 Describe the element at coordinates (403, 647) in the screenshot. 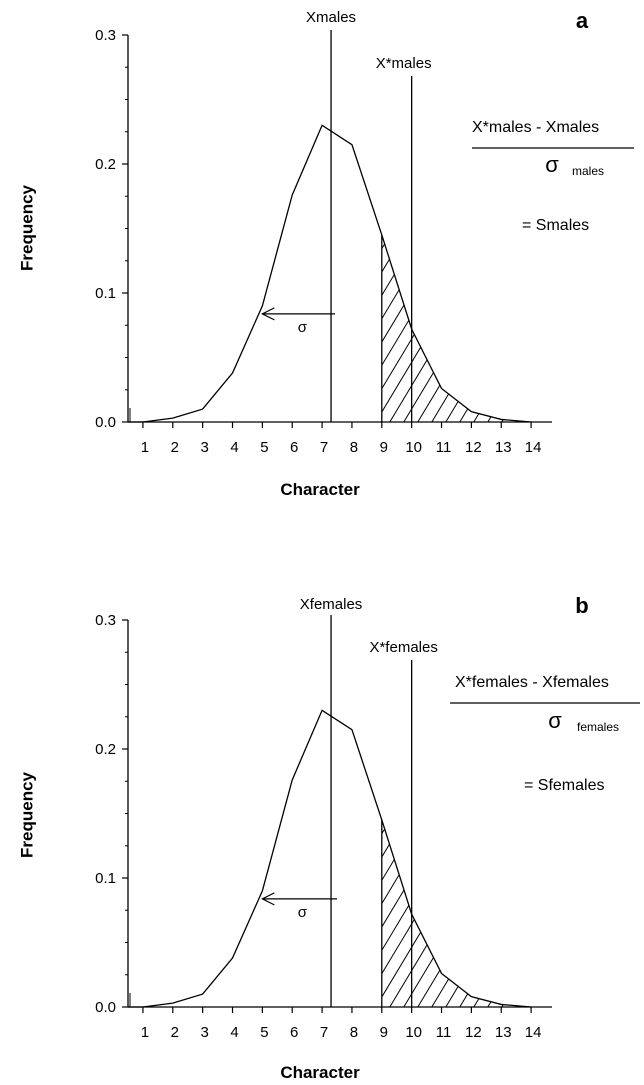

I see `selected-label: X*females` at that location.